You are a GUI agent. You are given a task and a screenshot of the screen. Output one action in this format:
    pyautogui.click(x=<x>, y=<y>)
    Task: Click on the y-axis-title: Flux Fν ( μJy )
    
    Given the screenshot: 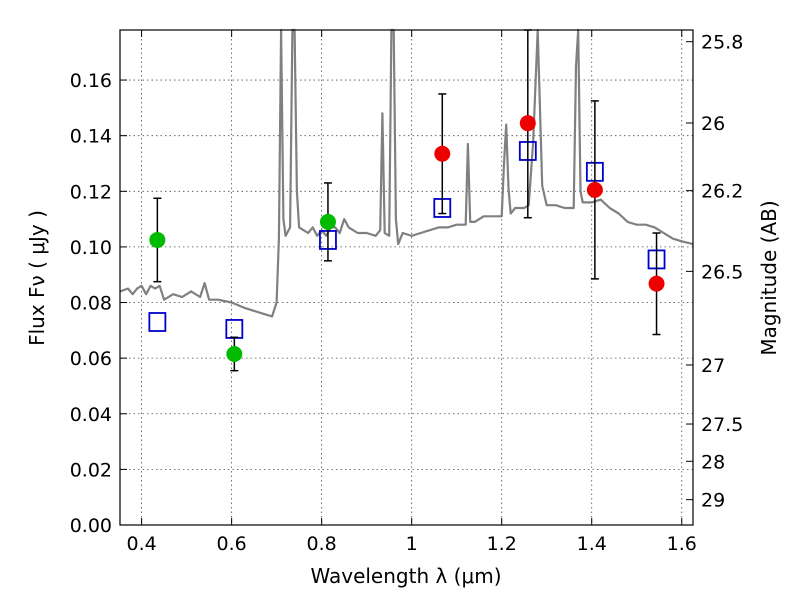 What is the action you would take?
    pyautogui.click(x=37, y=278)
    